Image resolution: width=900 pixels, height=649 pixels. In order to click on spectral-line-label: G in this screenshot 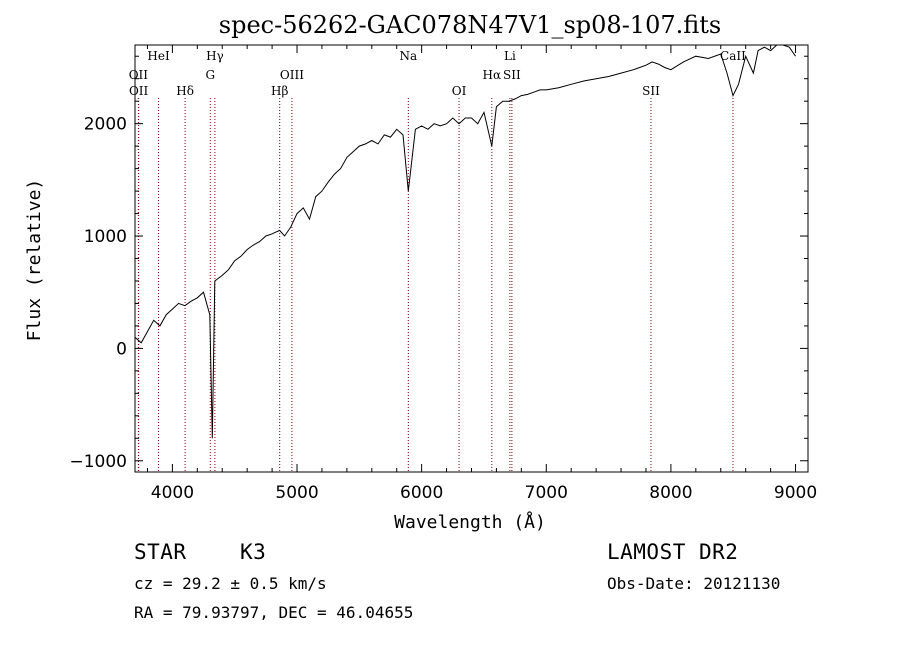, I will do `click(210, 75)`.